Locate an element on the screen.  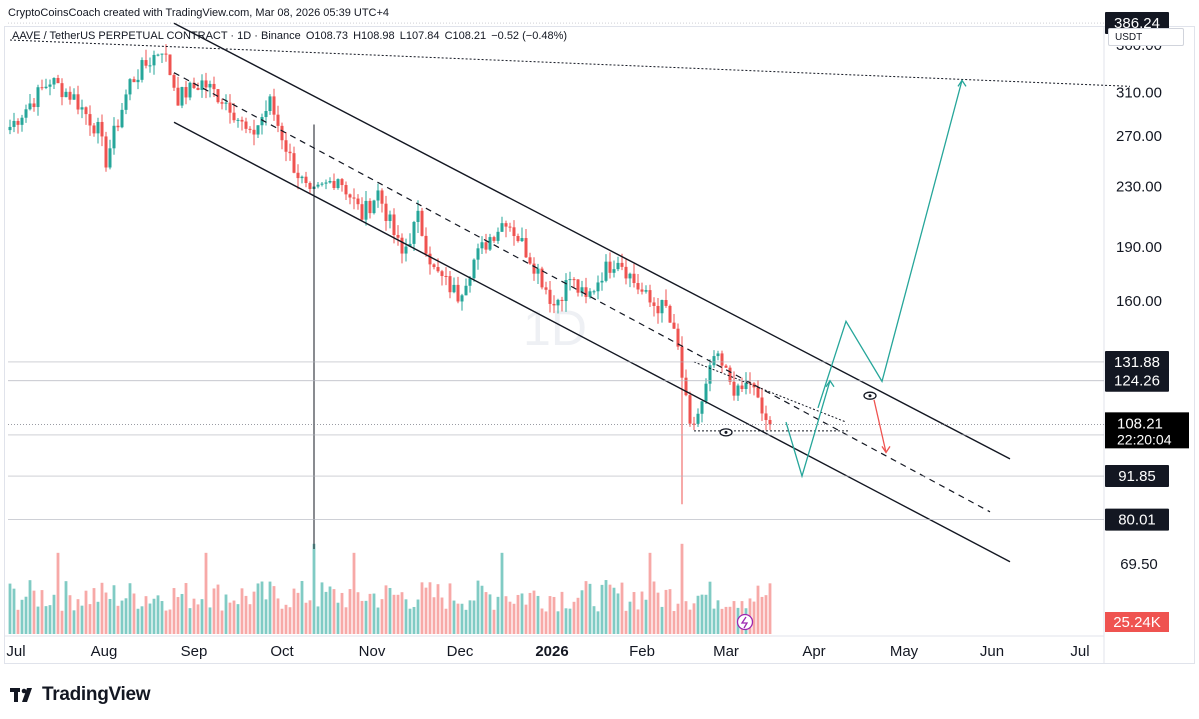
time-axis-label: Jun is located at coordinates (992, 651).